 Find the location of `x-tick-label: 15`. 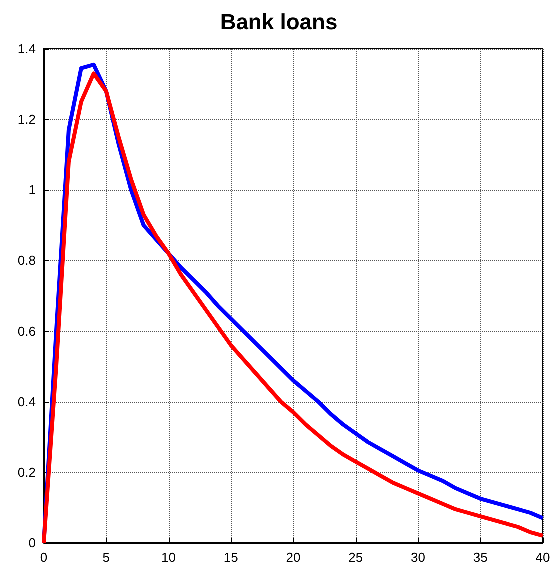

x-tick-label: 15 is located at coordinates (231, 557).